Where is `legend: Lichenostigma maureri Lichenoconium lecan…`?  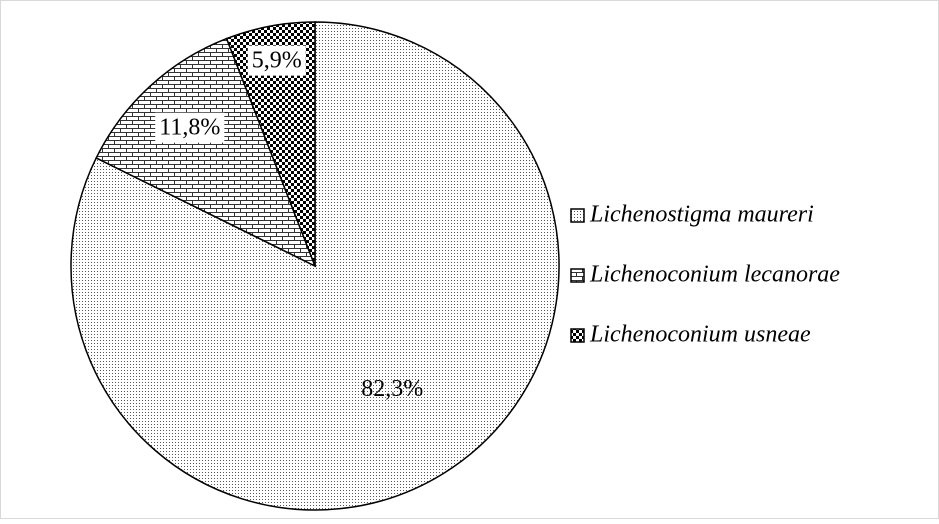 legend: Lichenostigma maureri Lichenoconium lecan… is located at coordinates (705, 275).